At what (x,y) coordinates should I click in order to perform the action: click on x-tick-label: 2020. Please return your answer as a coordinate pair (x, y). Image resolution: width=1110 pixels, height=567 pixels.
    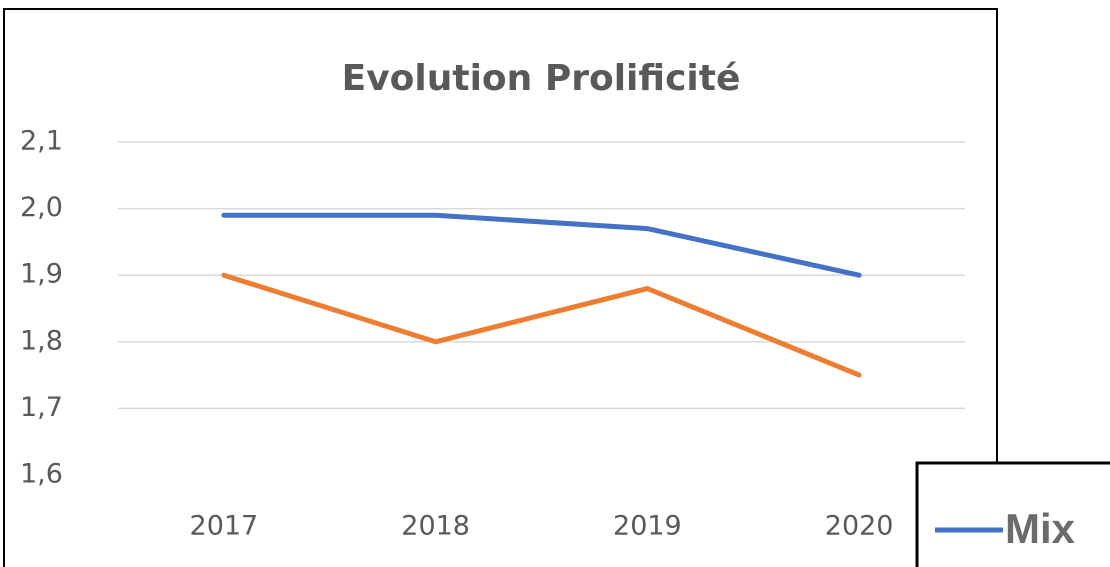
    Looking at the image, I should click on (859, 526).